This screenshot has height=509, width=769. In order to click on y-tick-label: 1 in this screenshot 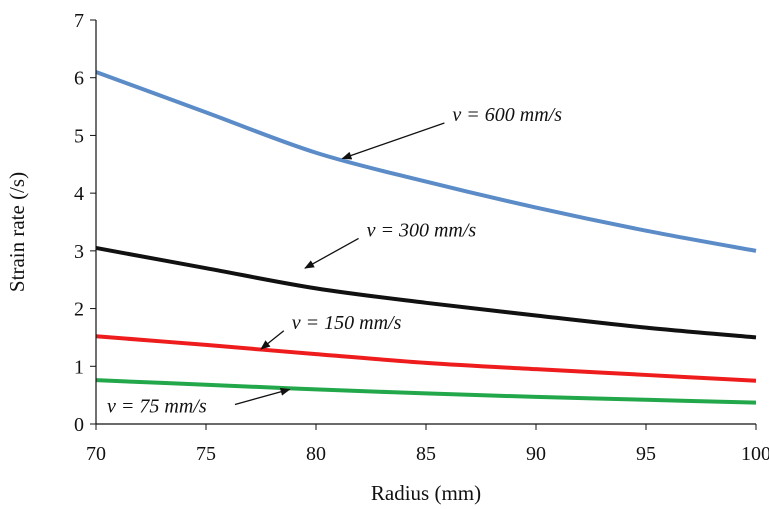, I will do `click(79, 367)`.